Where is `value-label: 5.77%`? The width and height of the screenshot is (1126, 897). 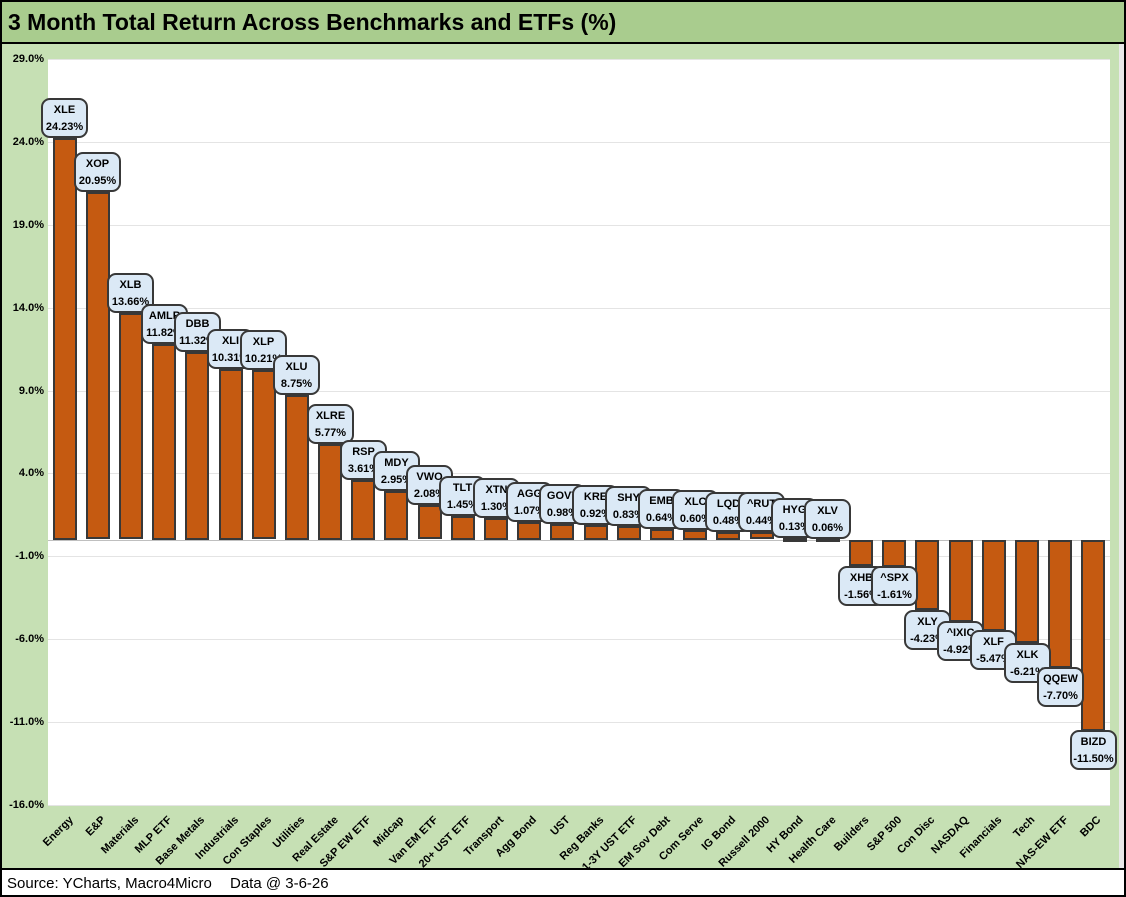
value-label: 5.77% is located at coordinates (330, 433).